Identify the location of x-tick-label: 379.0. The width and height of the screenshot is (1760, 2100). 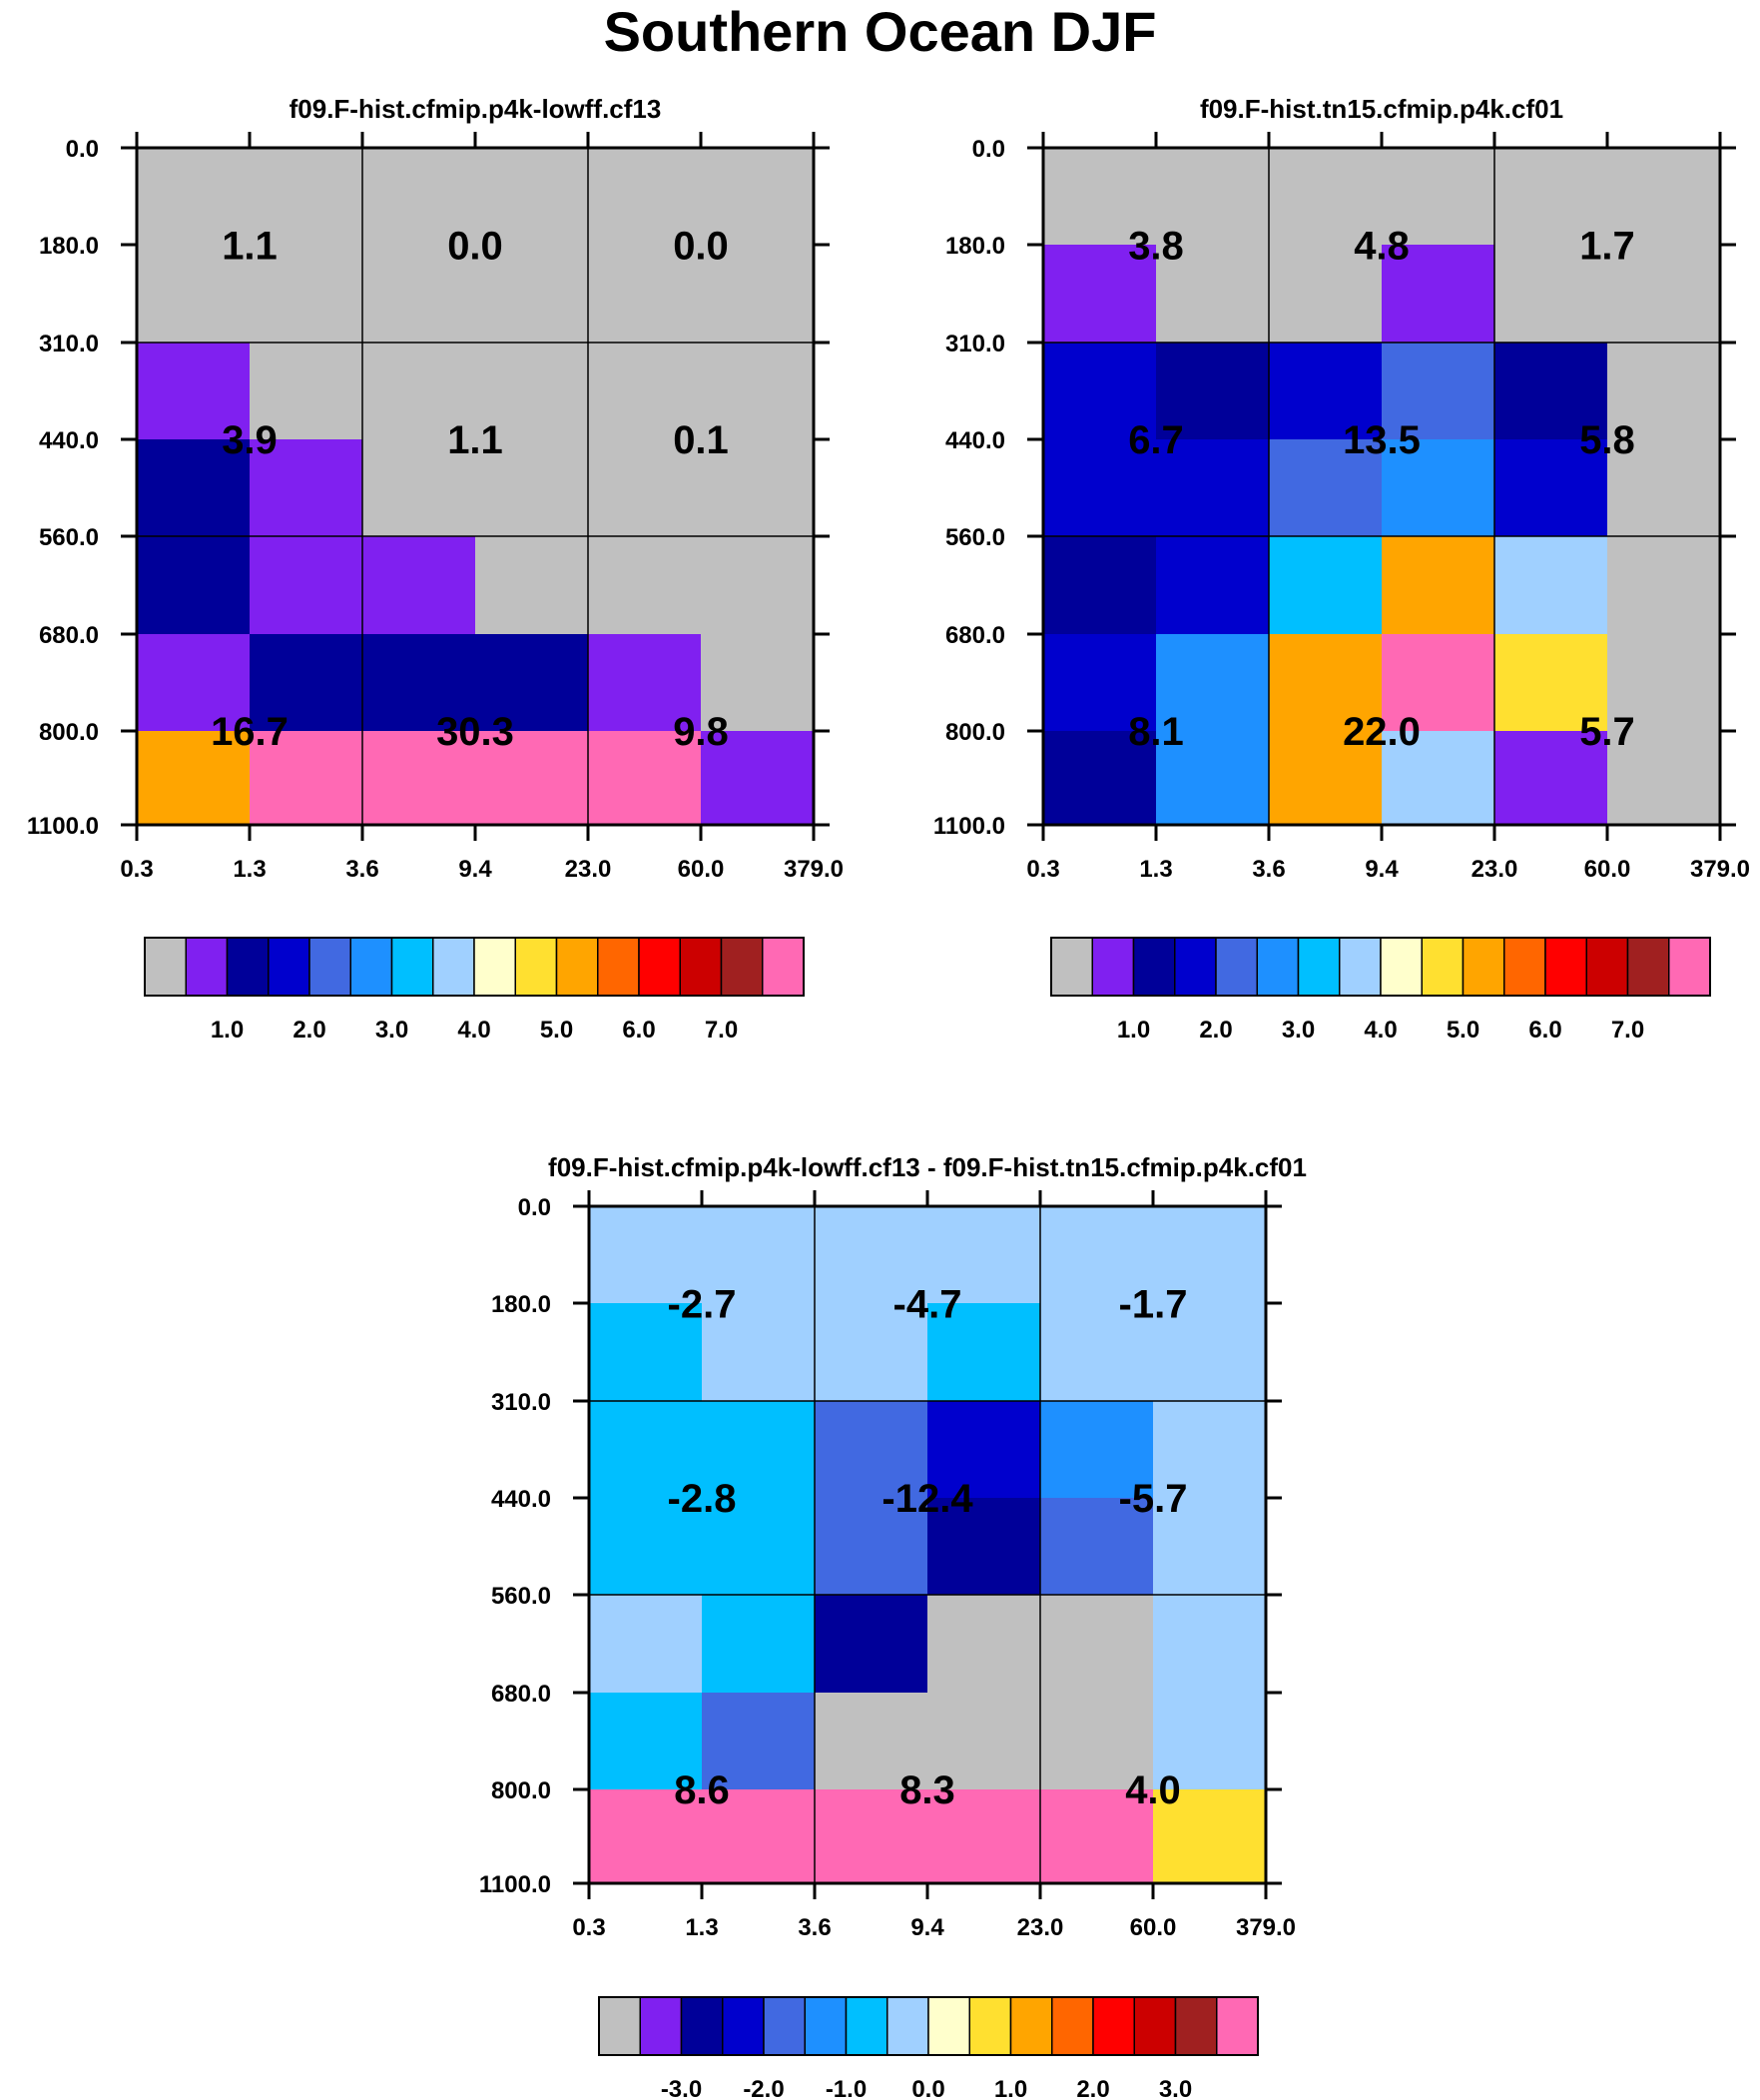
(814, 869).